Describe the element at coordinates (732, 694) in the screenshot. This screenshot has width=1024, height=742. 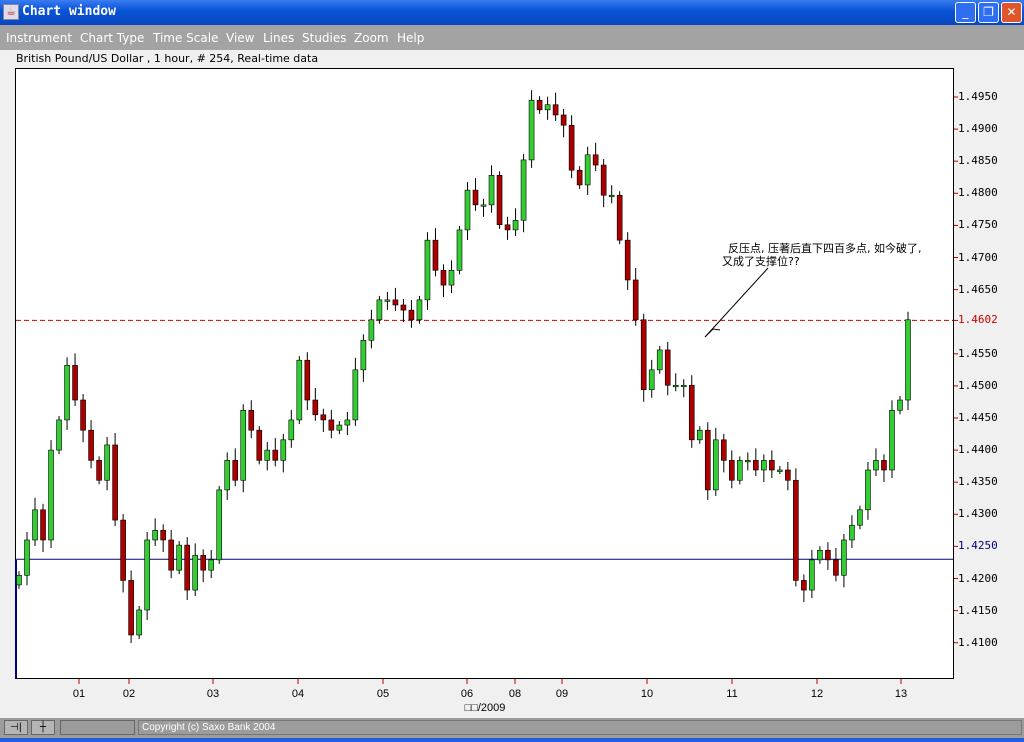
I see `x-tick-label: 11` at that location.